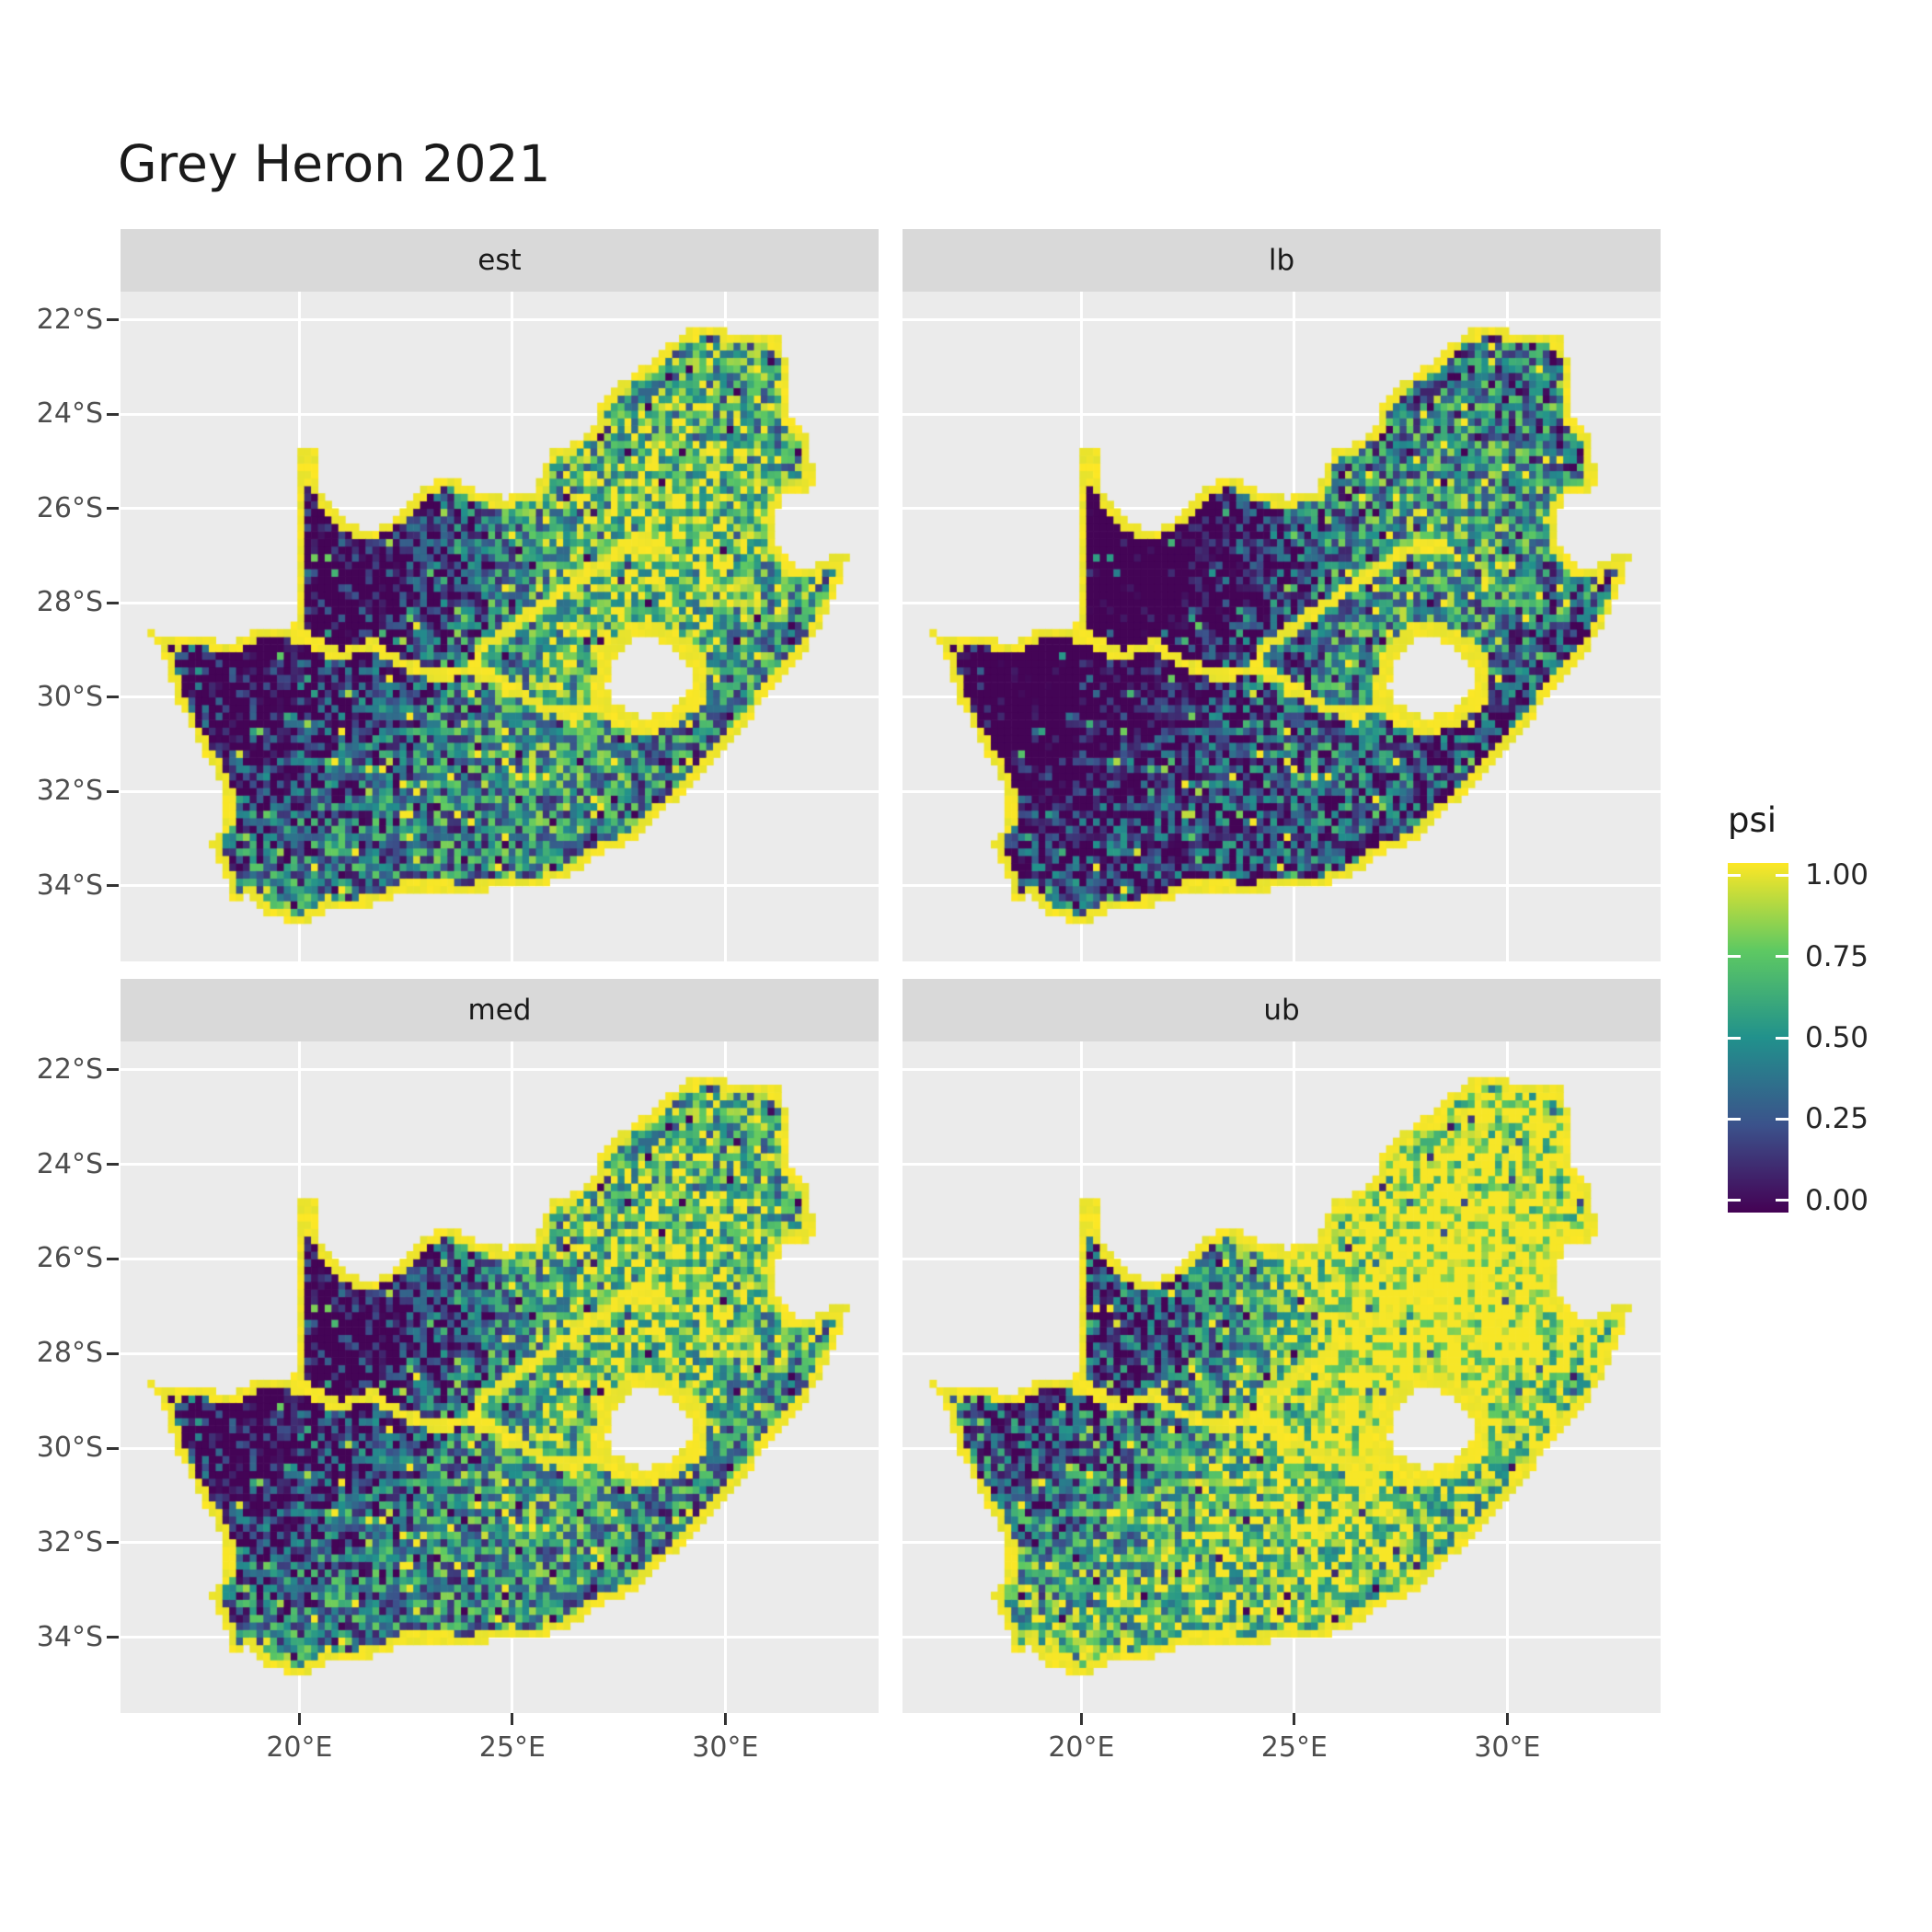 Image resolution: width=1932 pixels, height=1932 pixels. I want to click on panel-est, so click(500, 626).